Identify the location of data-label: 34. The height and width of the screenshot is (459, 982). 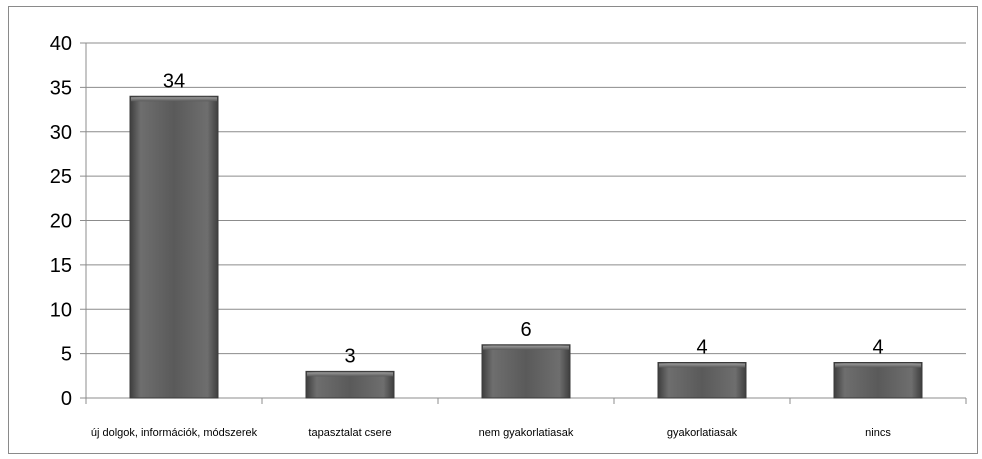
(174, 81).